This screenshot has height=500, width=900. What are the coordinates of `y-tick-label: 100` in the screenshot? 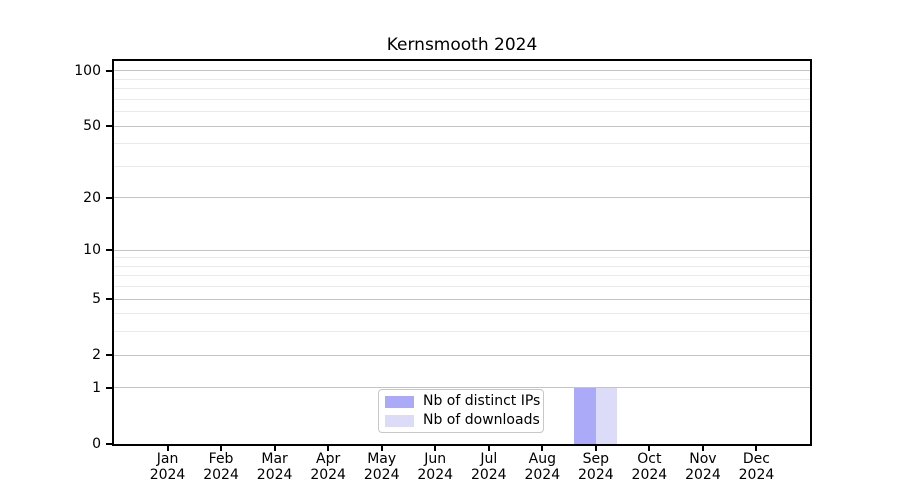 It's located at (87, 70).